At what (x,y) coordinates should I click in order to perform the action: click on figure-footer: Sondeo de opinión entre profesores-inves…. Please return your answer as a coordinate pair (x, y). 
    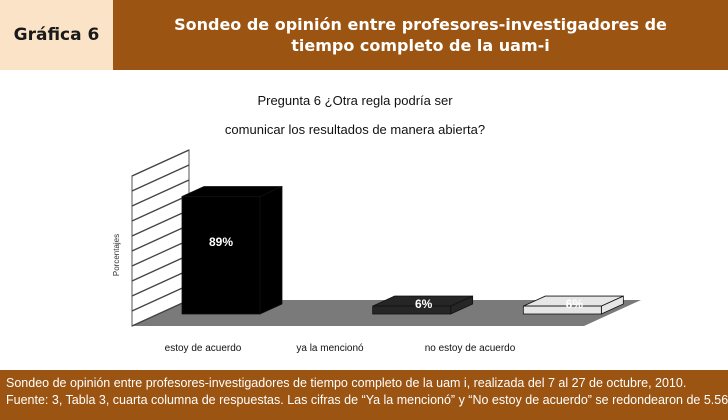
    Looking at the image, I should click on (364, 395).